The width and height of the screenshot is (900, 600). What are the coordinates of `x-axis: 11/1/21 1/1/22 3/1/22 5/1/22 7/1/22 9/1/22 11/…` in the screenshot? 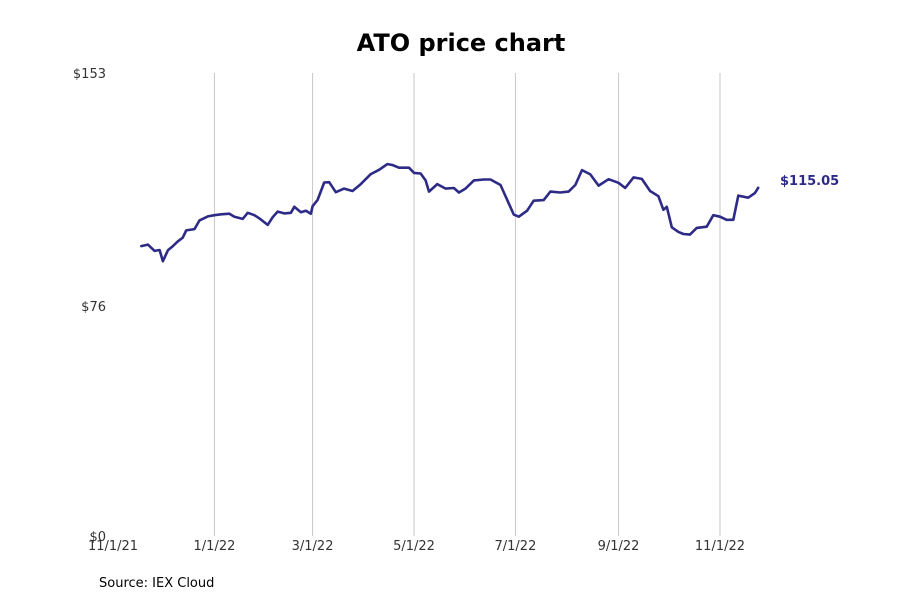 It's located at (416, 546).